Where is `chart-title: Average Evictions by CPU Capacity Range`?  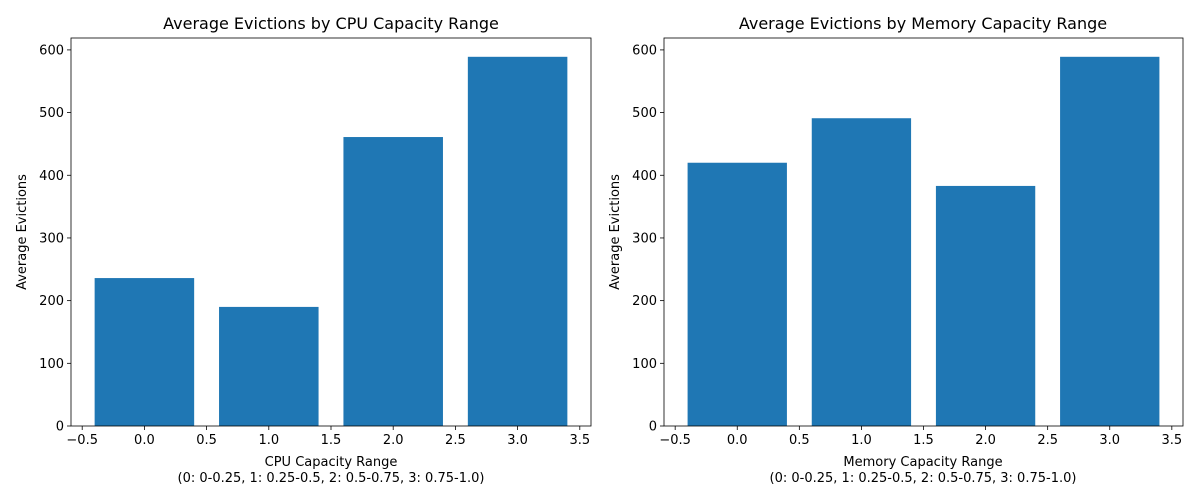 chart-title: Average Evictions by CPU Capacity Range is located at coordinates (331, 23).